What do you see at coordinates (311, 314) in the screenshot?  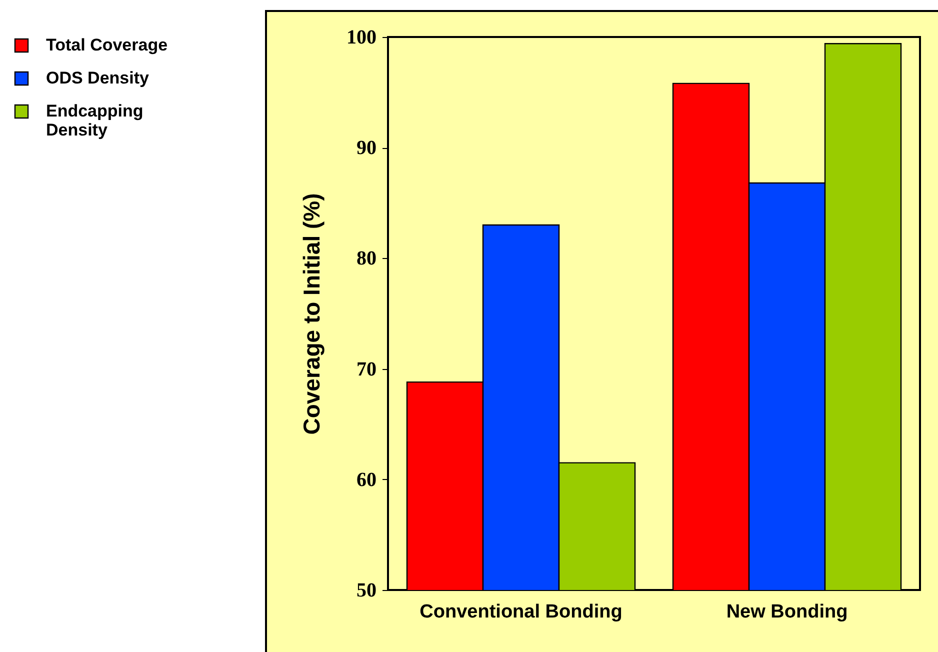 I see `y-axis-title: Coverage to Initial (%)` at bounding box center [311, 314].